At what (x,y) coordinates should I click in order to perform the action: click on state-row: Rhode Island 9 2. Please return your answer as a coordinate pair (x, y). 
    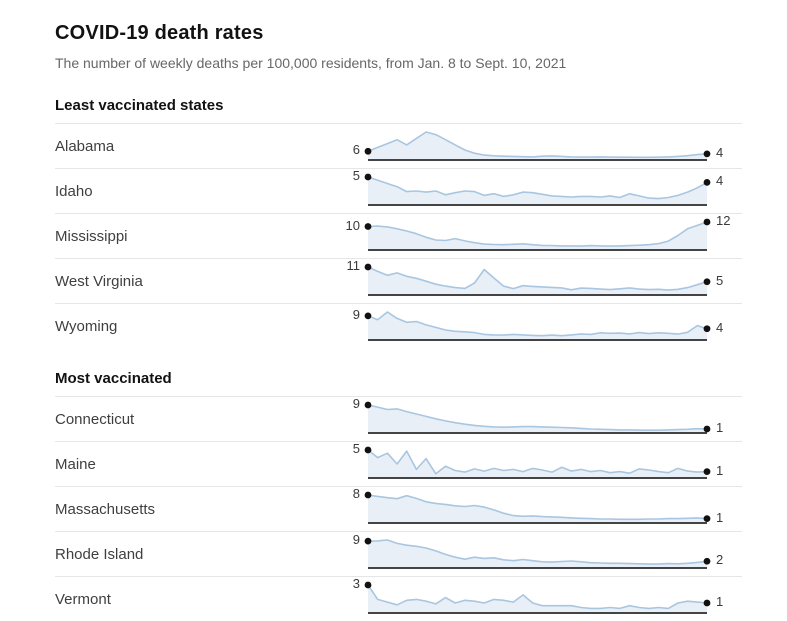
    Looking at the image, I should click on (398, 553).